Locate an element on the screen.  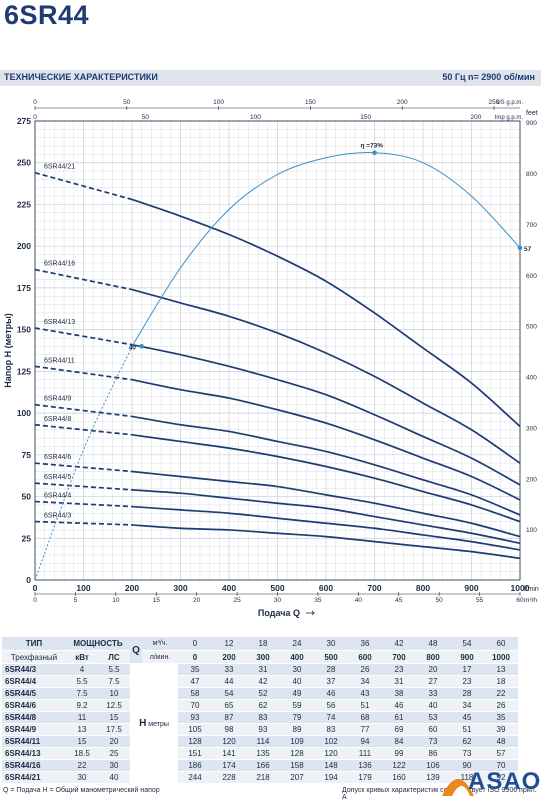
th-q: Q is located at coordinates (136, 650).